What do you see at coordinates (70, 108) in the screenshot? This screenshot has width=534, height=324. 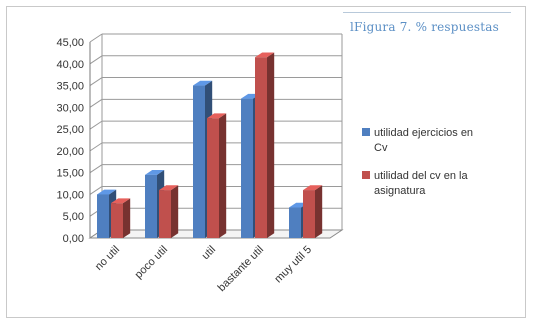 I see `y-tick-label: 30,00` at bounding box center [70, 108].